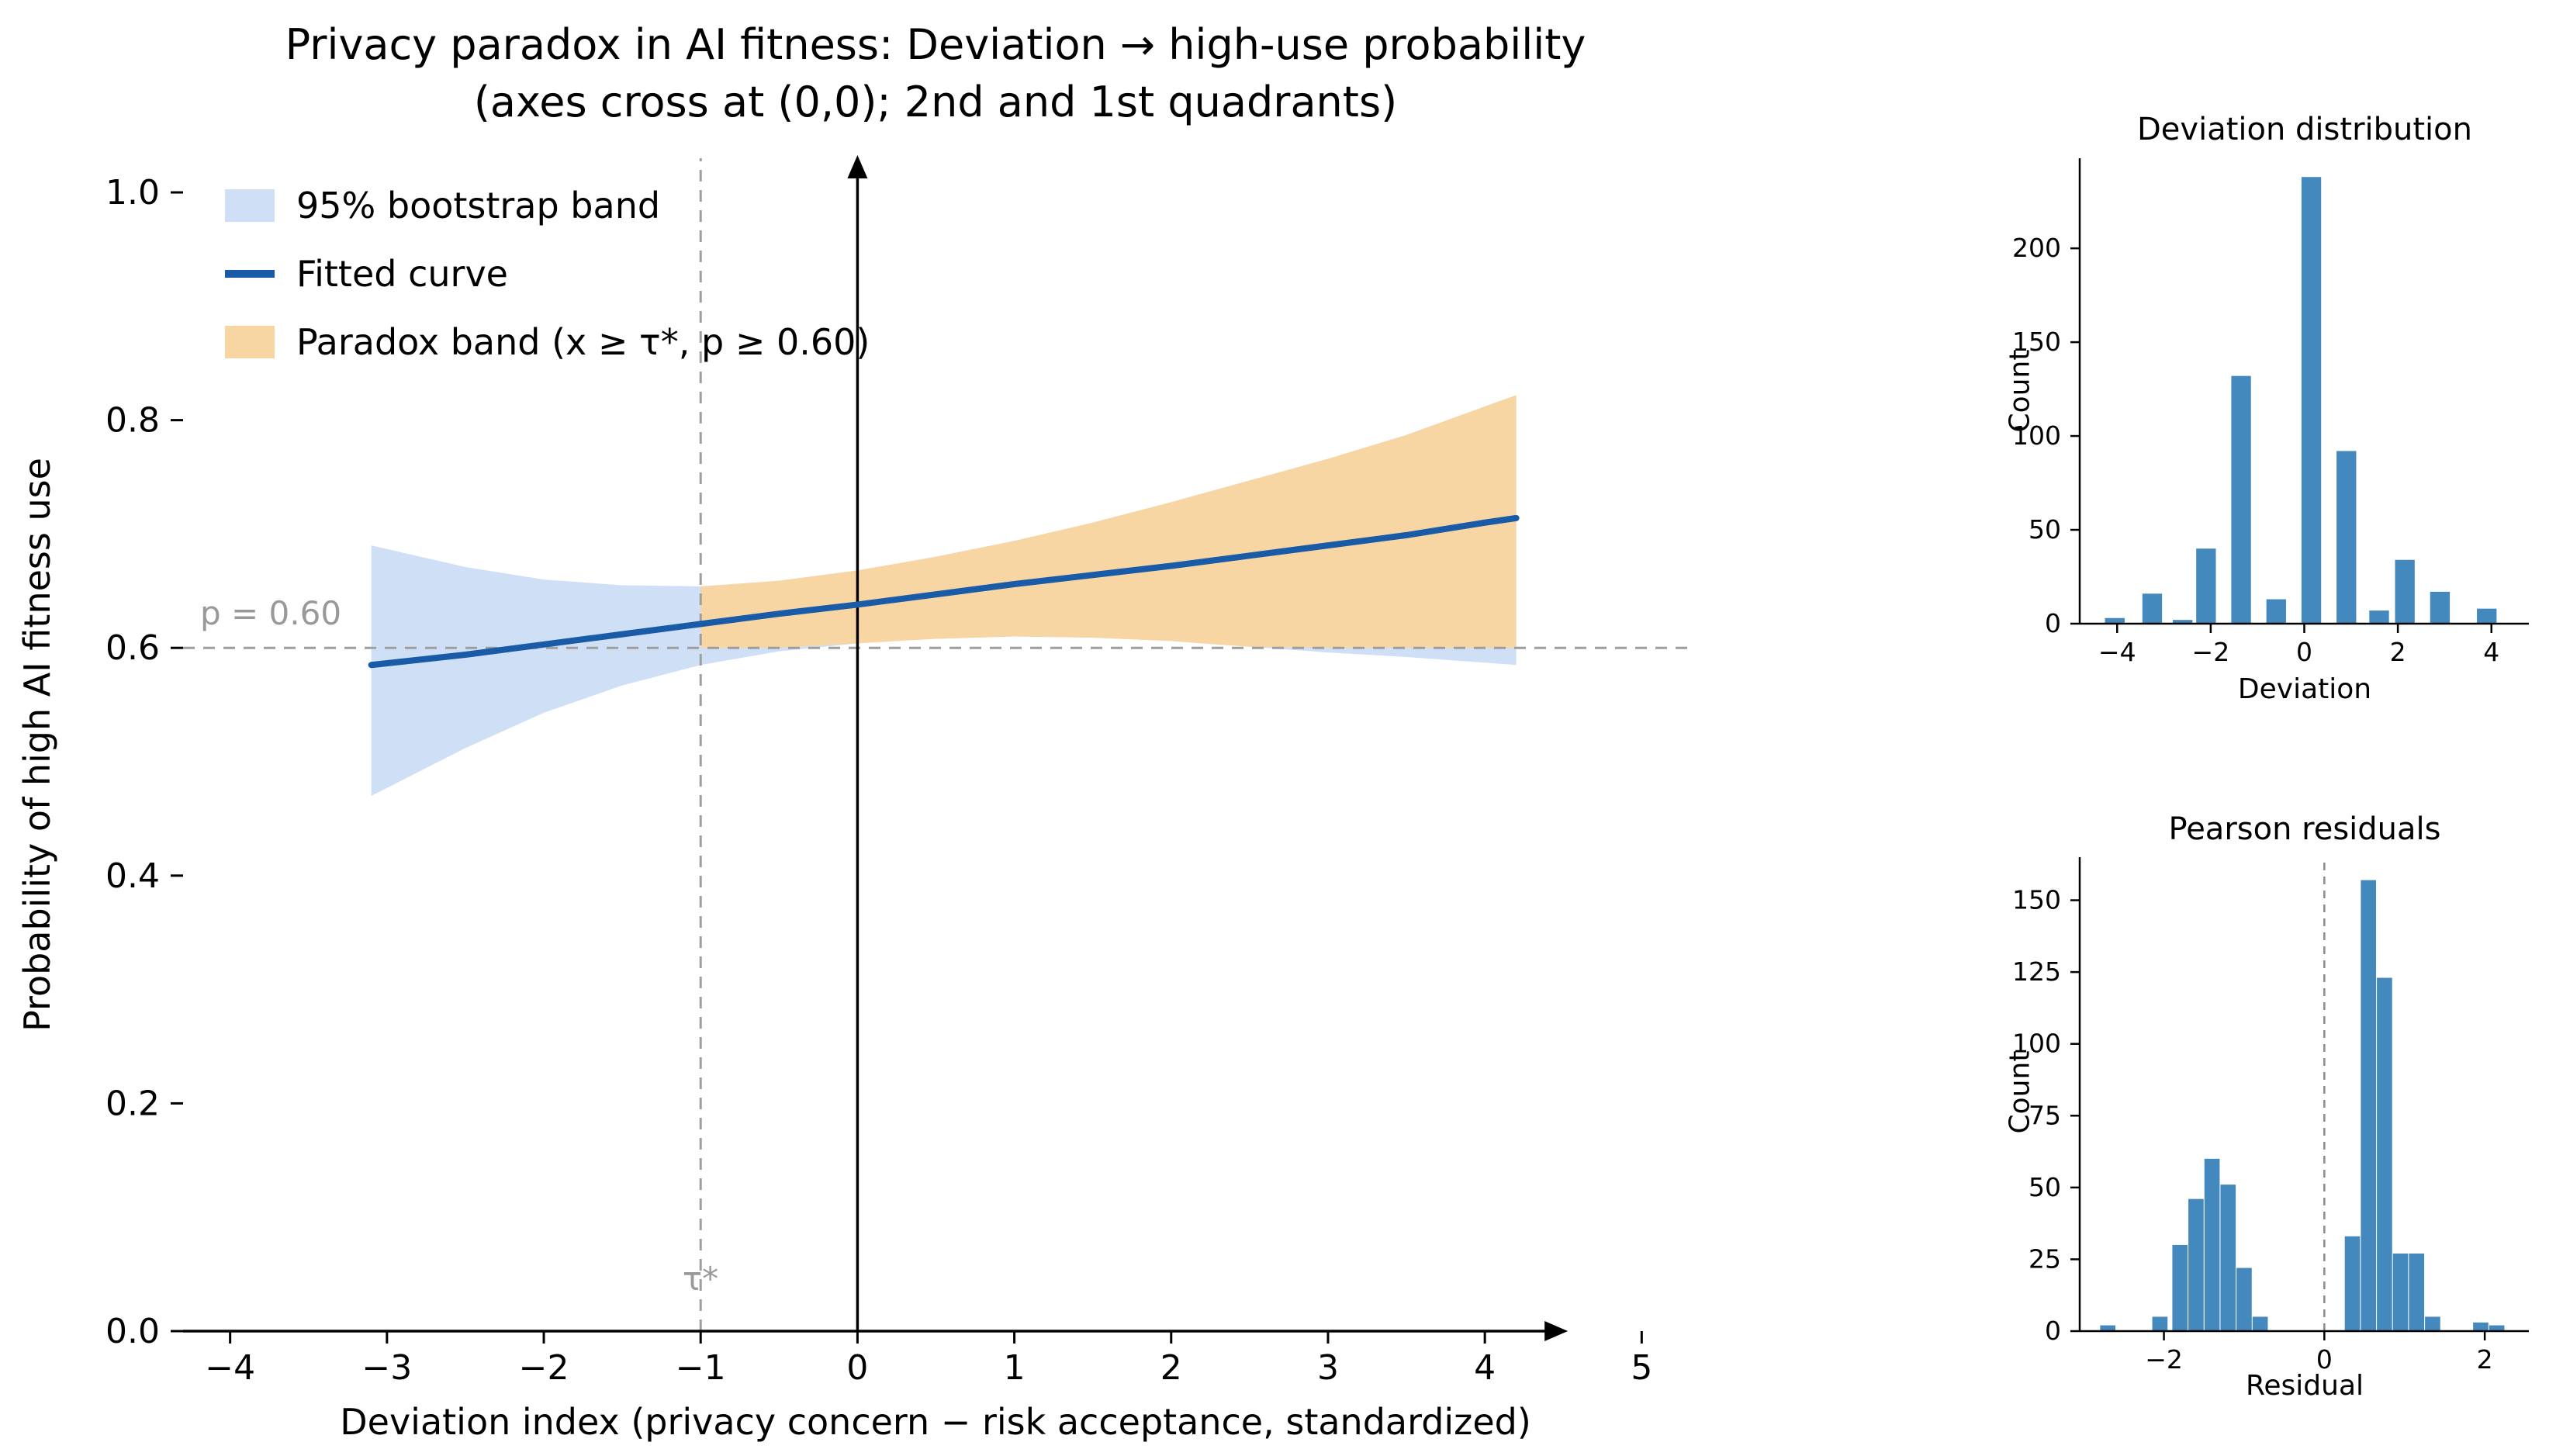 This screenshot has width=2556, height=1456. I want to click on deviation-hist-title: Deviation distribution, so click(2304, 129).